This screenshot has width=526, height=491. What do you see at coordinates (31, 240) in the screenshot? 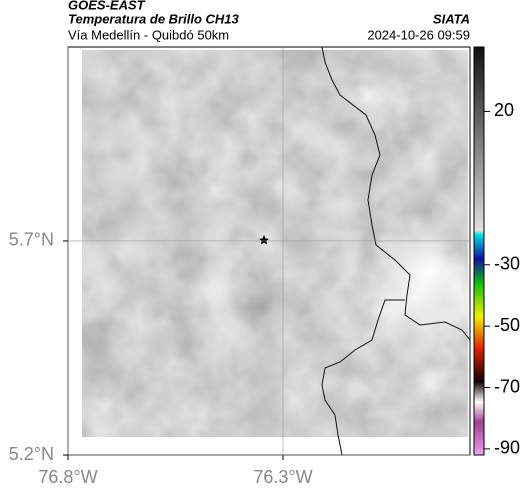
I see `y-tick-label: 5.7°N` at bounding box center [31, 240].